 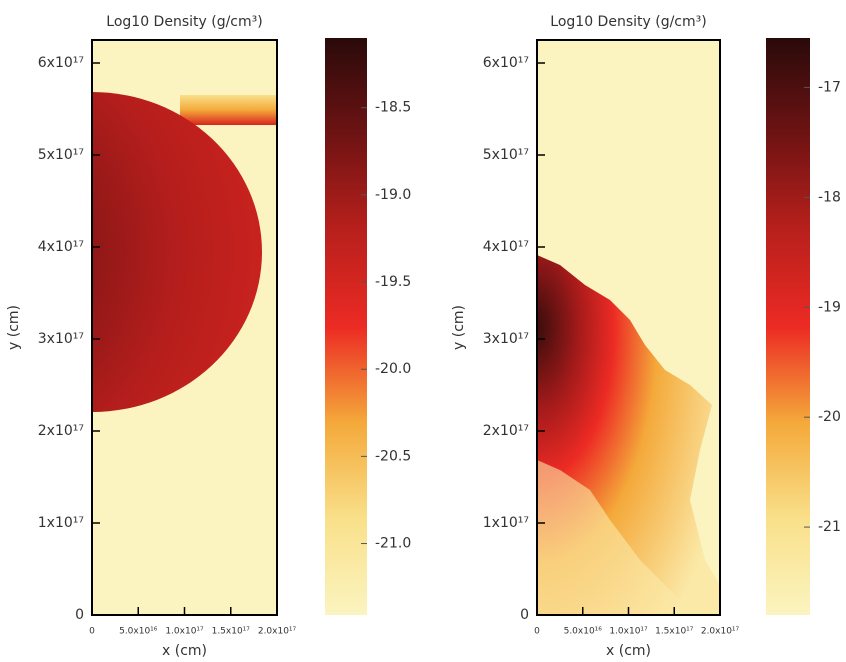 I want to click on colorbar-tick-label: -21.0, so click(x=393, y=544).